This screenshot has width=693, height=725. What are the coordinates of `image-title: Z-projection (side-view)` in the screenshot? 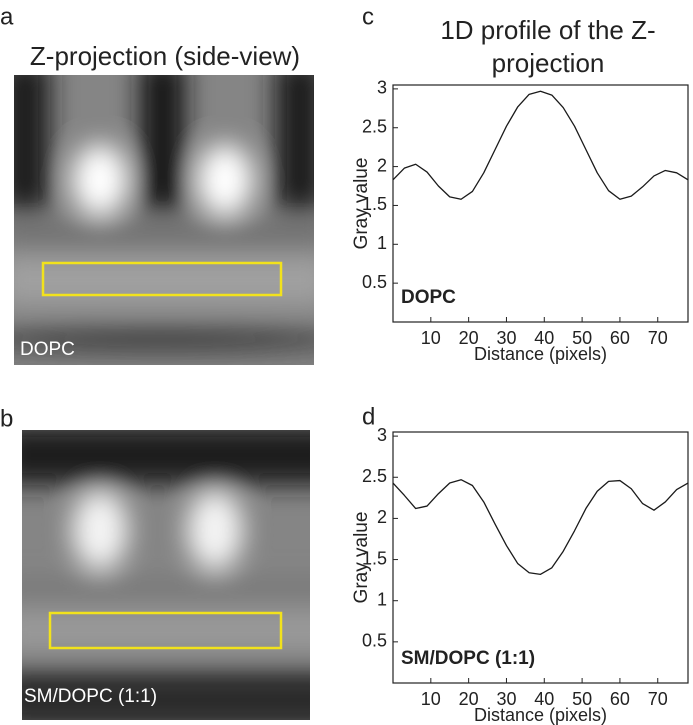 It's located at (165, 56).